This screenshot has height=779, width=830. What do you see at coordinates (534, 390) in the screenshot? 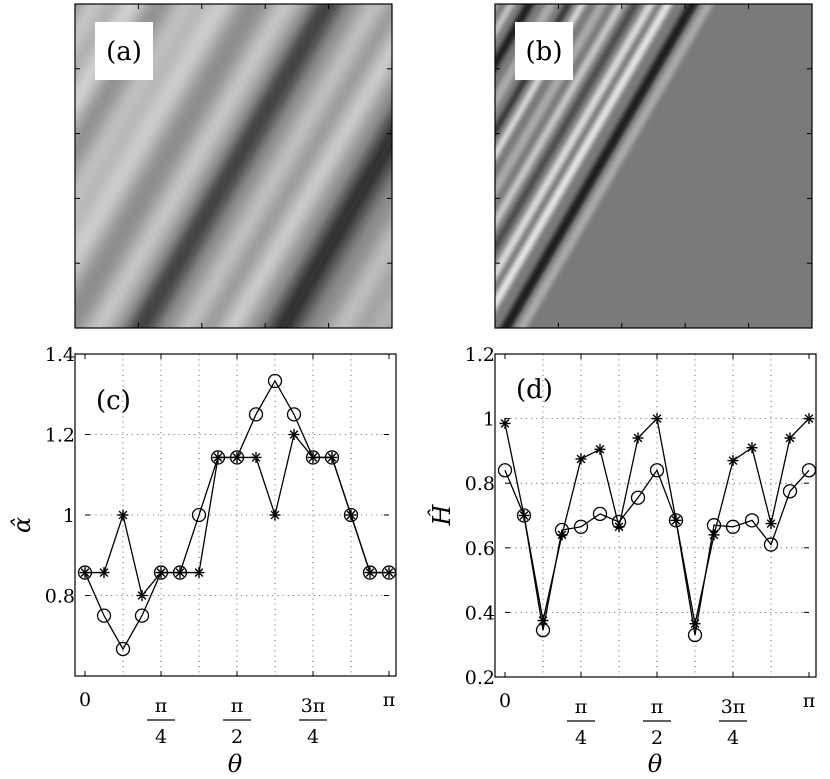
I see `chart-d-label: (d)` at bounding box center [534, 390].